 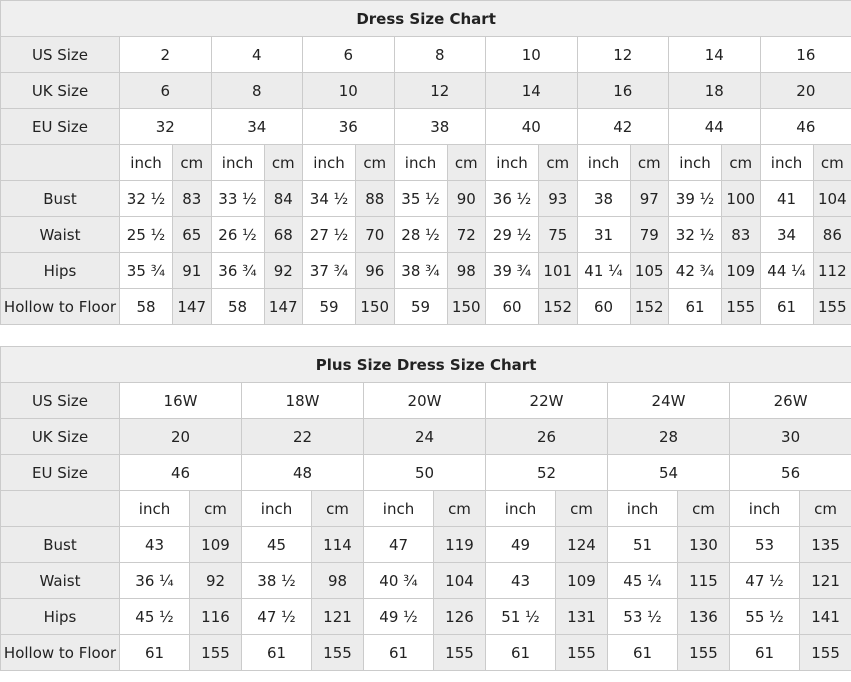 What do you see at coordinates (154, 544) in the screenshot?
I see `measure-inch-cell: 43` at bounding box center [154, 544].